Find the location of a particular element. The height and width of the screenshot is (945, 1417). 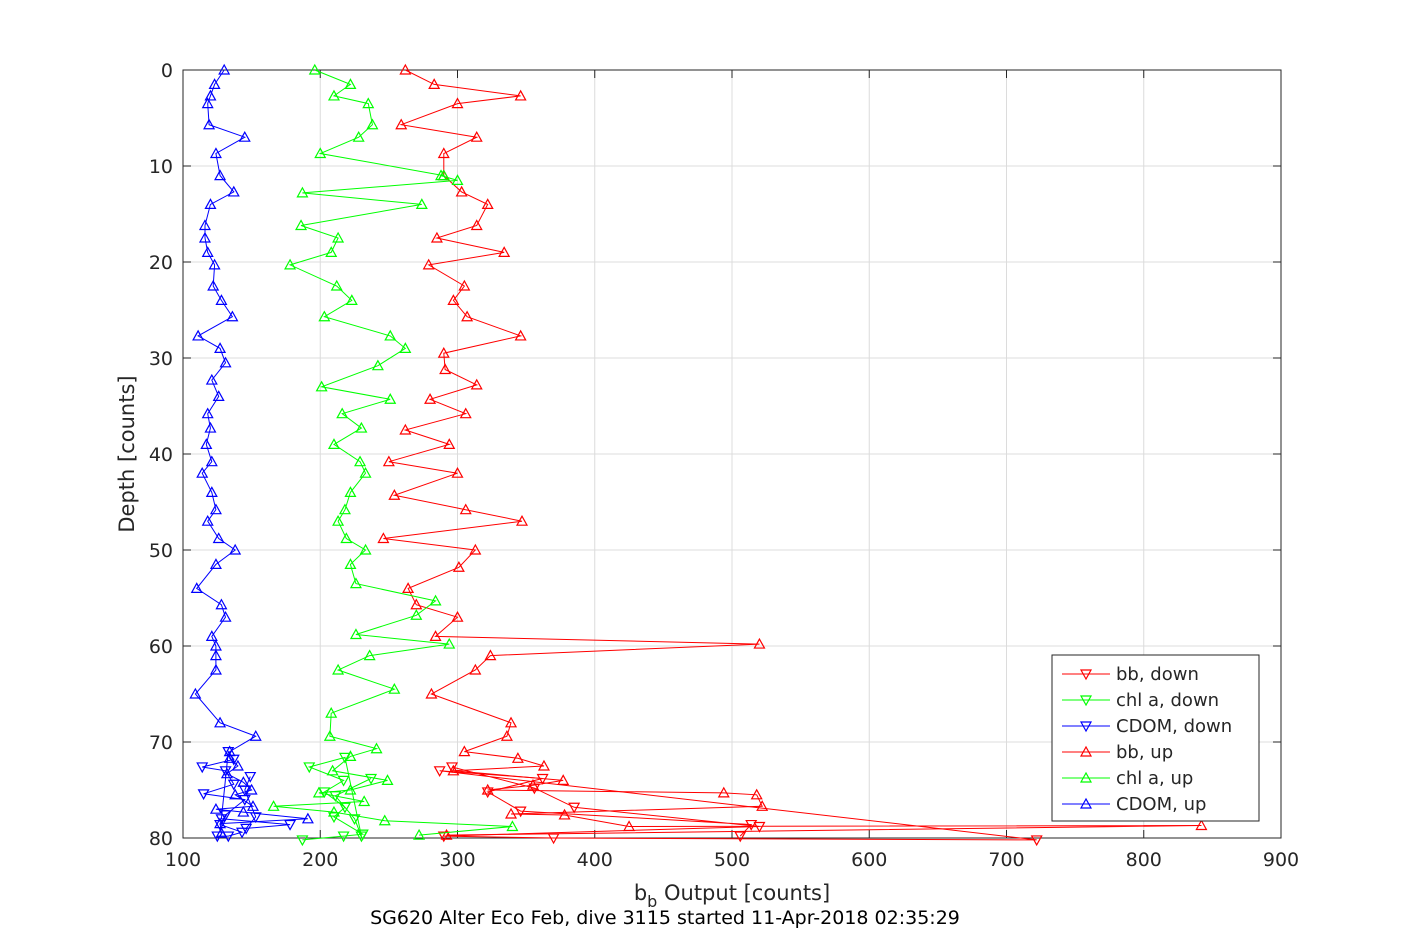

legend-box is located at coordinates (1155, 738).